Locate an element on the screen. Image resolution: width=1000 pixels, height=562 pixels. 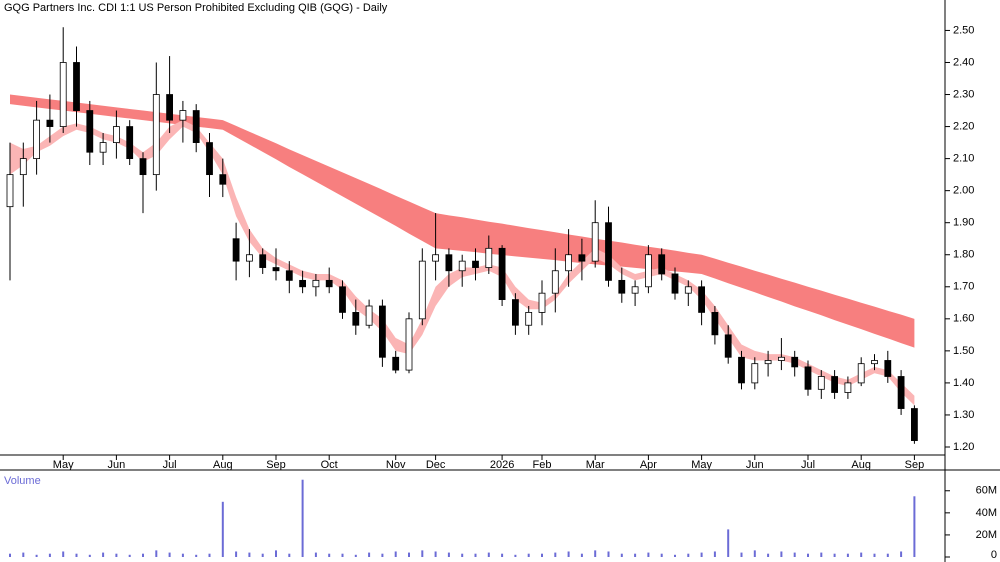
x-tick-label: 2026 is located at coordinates (502, 465).